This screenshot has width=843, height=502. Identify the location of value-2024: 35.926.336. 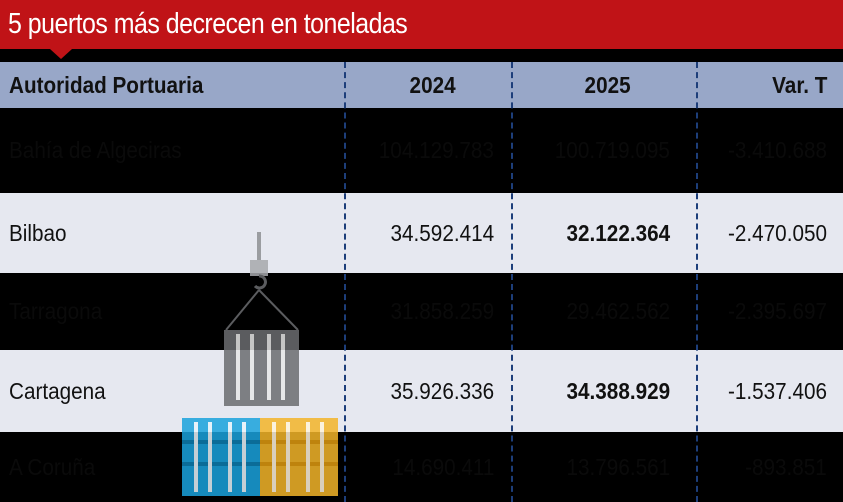
(442, 390).